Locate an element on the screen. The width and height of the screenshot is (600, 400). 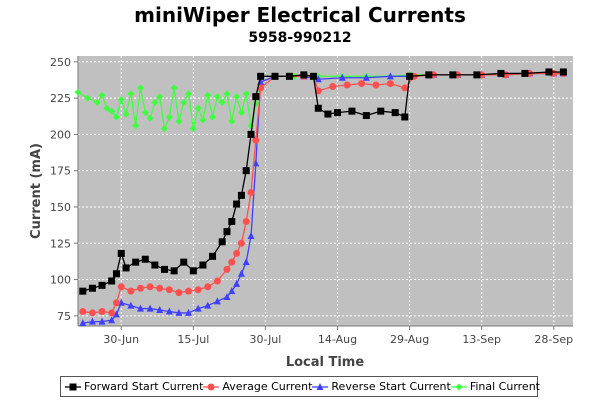
x-tick-label: 29-Aug is located at coordinates (409, 339).